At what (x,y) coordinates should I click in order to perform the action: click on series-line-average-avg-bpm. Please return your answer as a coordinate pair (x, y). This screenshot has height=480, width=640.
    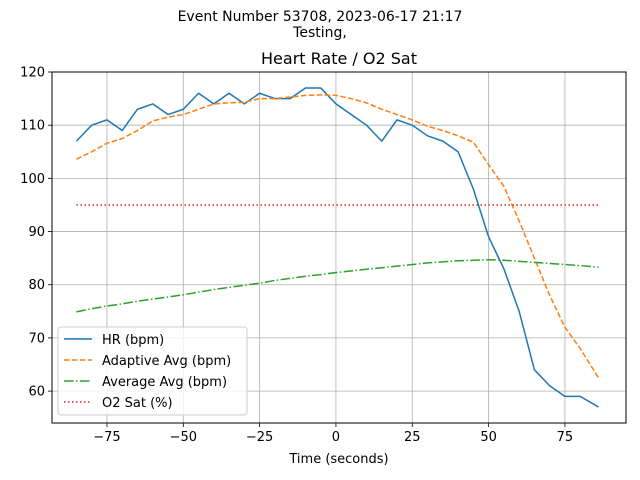
    Looking at the image, I should click on (337, 285).